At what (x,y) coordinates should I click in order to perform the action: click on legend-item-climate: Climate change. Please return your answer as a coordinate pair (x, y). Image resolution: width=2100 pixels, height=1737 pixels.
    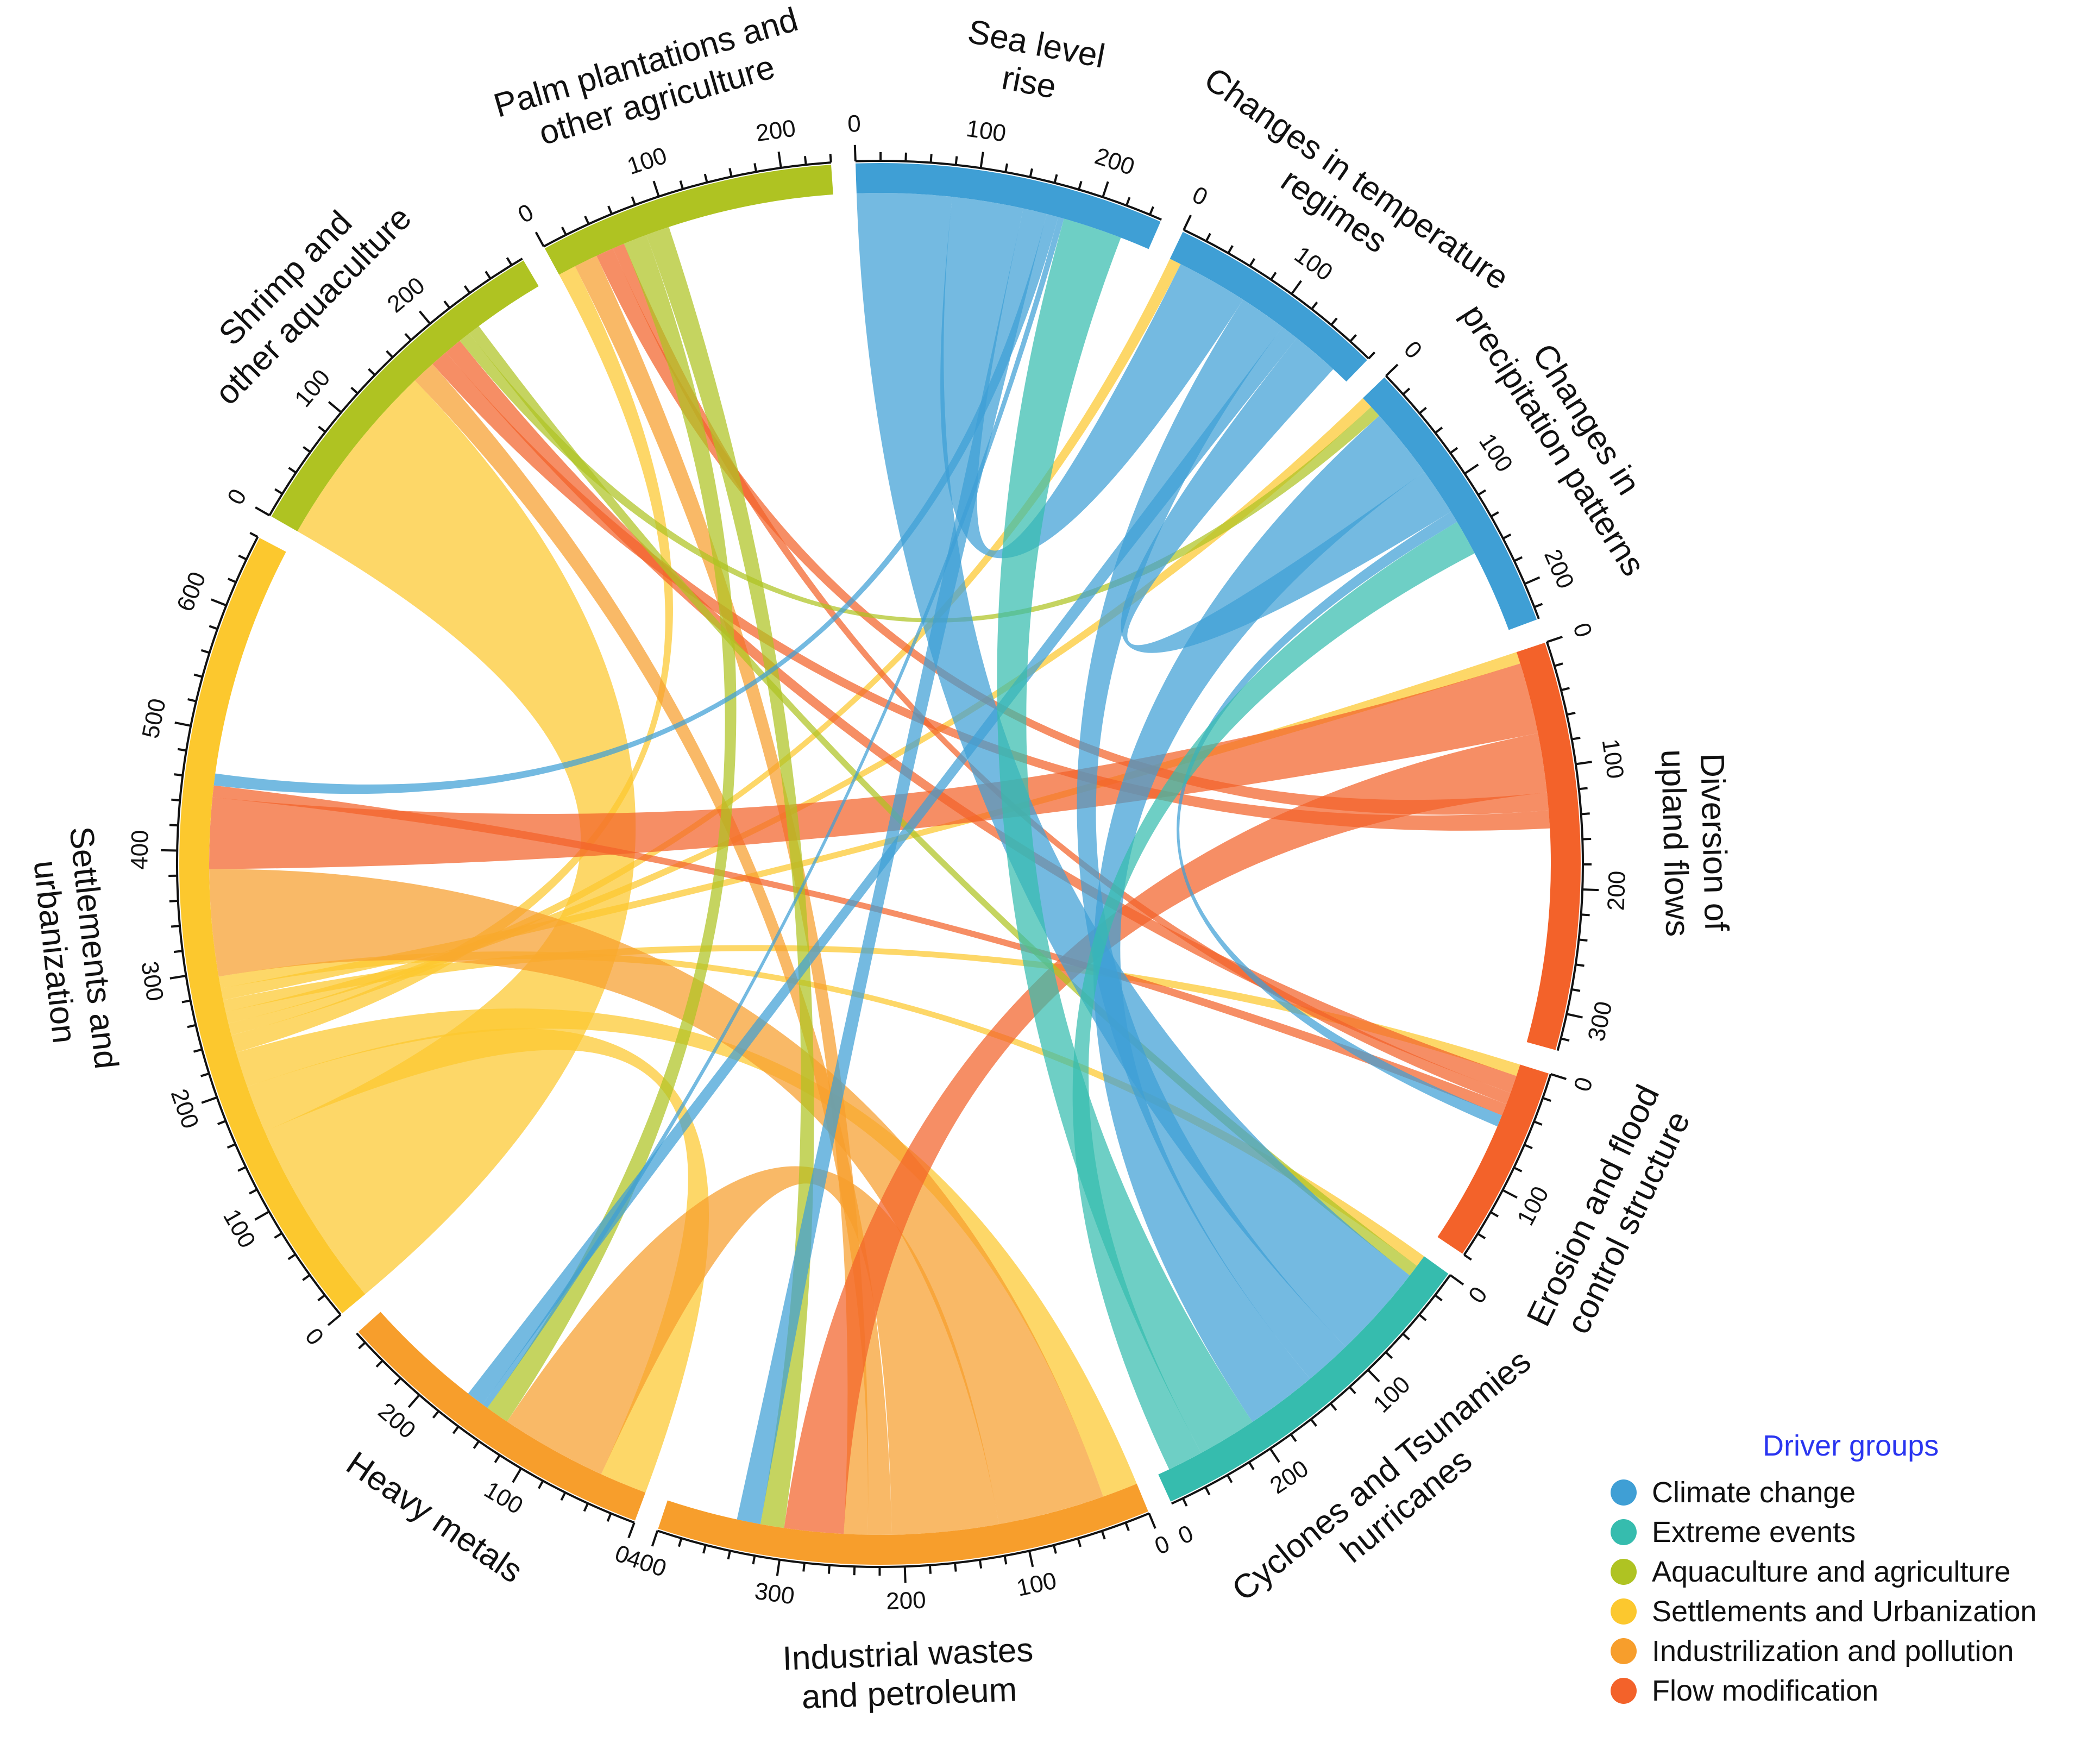
    Looking at the image, I should click on (1855, 1492).